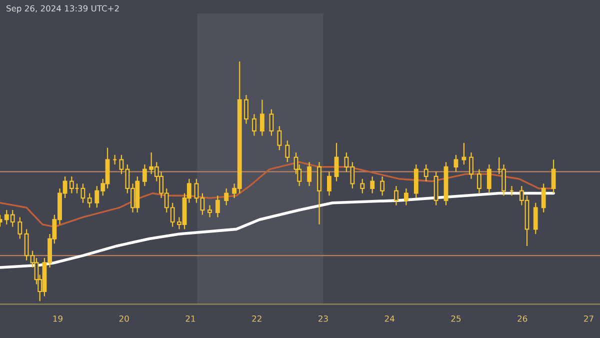 The width and height of the screenshot is (600, 338). Describe the element at coordinates (323, 318) in the screenshot. I see `x-tick-label: 23` at that location.